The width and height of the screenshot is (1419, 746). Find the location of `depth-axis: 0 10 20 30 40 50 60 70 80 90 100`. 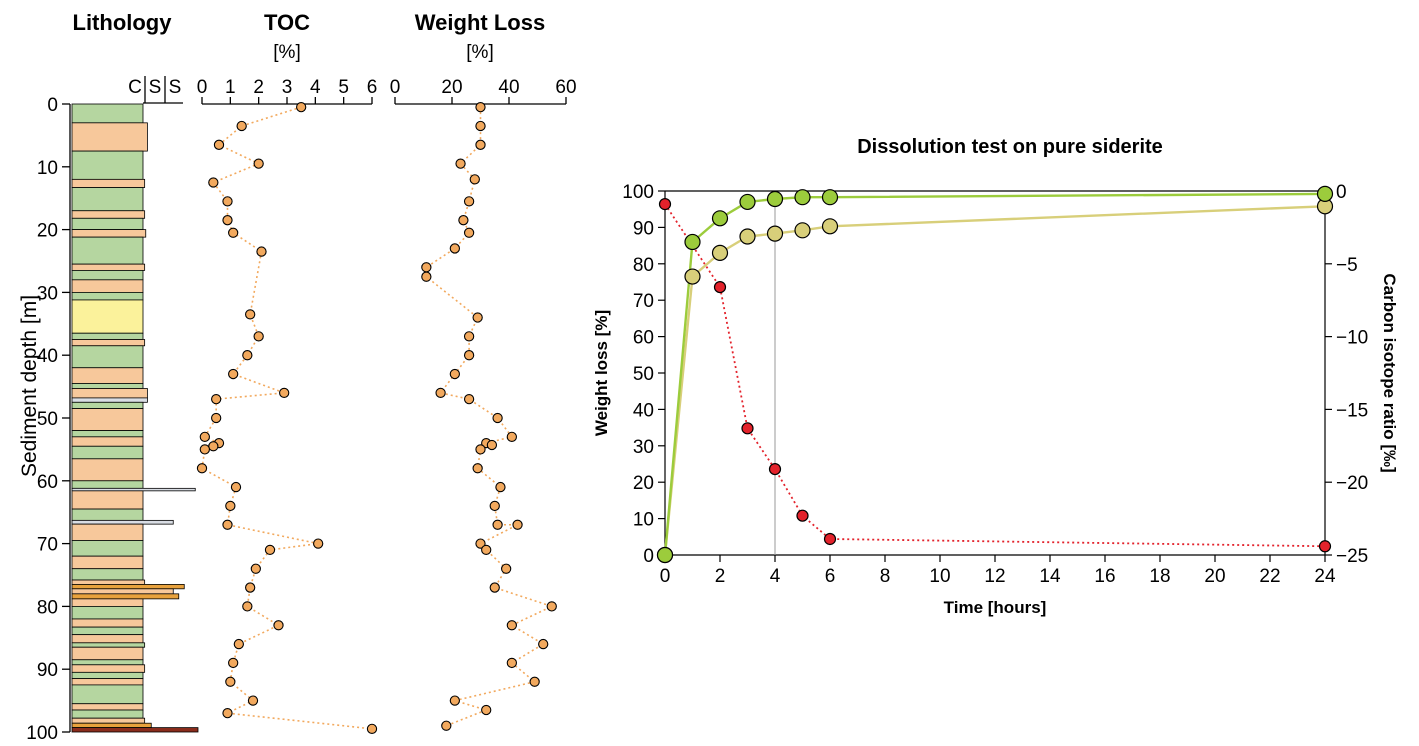

depth-axis: 0 10 20 30 40 50 60 70 80 90 100 is located at coordinates (48, 419).